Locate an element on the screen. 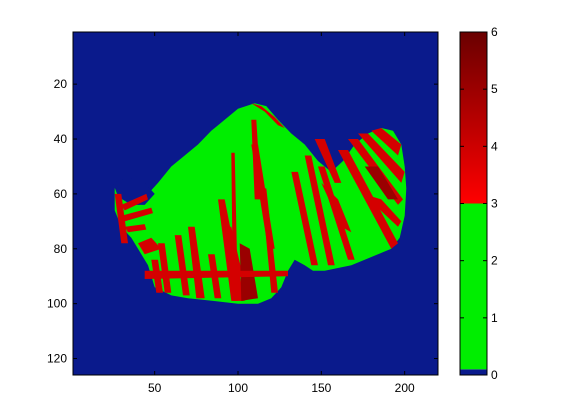 This screenshot has width=561, height=420. x-tick-label: 100 is located at coordinates (238, 388).